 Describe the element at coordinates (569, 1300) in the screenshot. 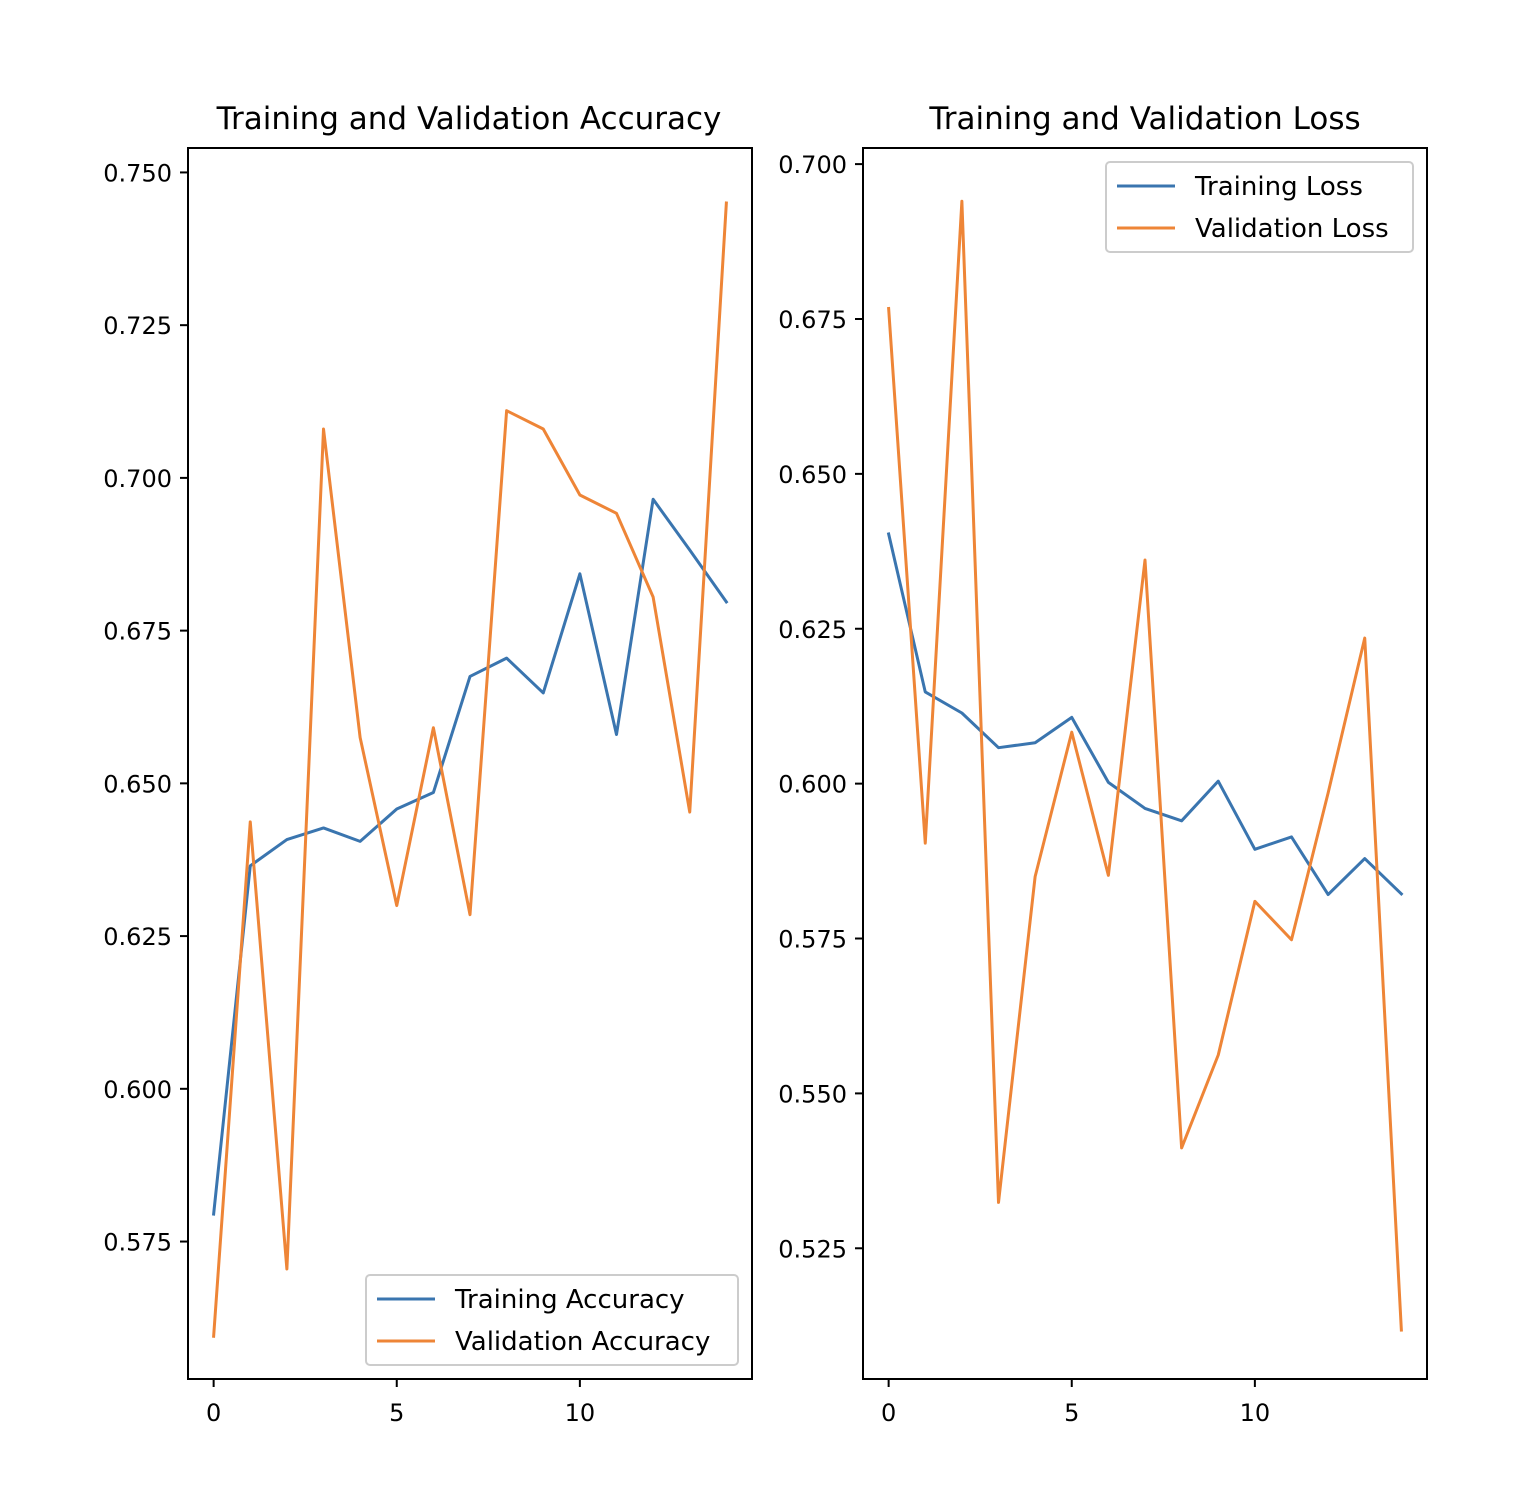

I see `accuracy-legend-label-0: Training Accuracy` at that location.